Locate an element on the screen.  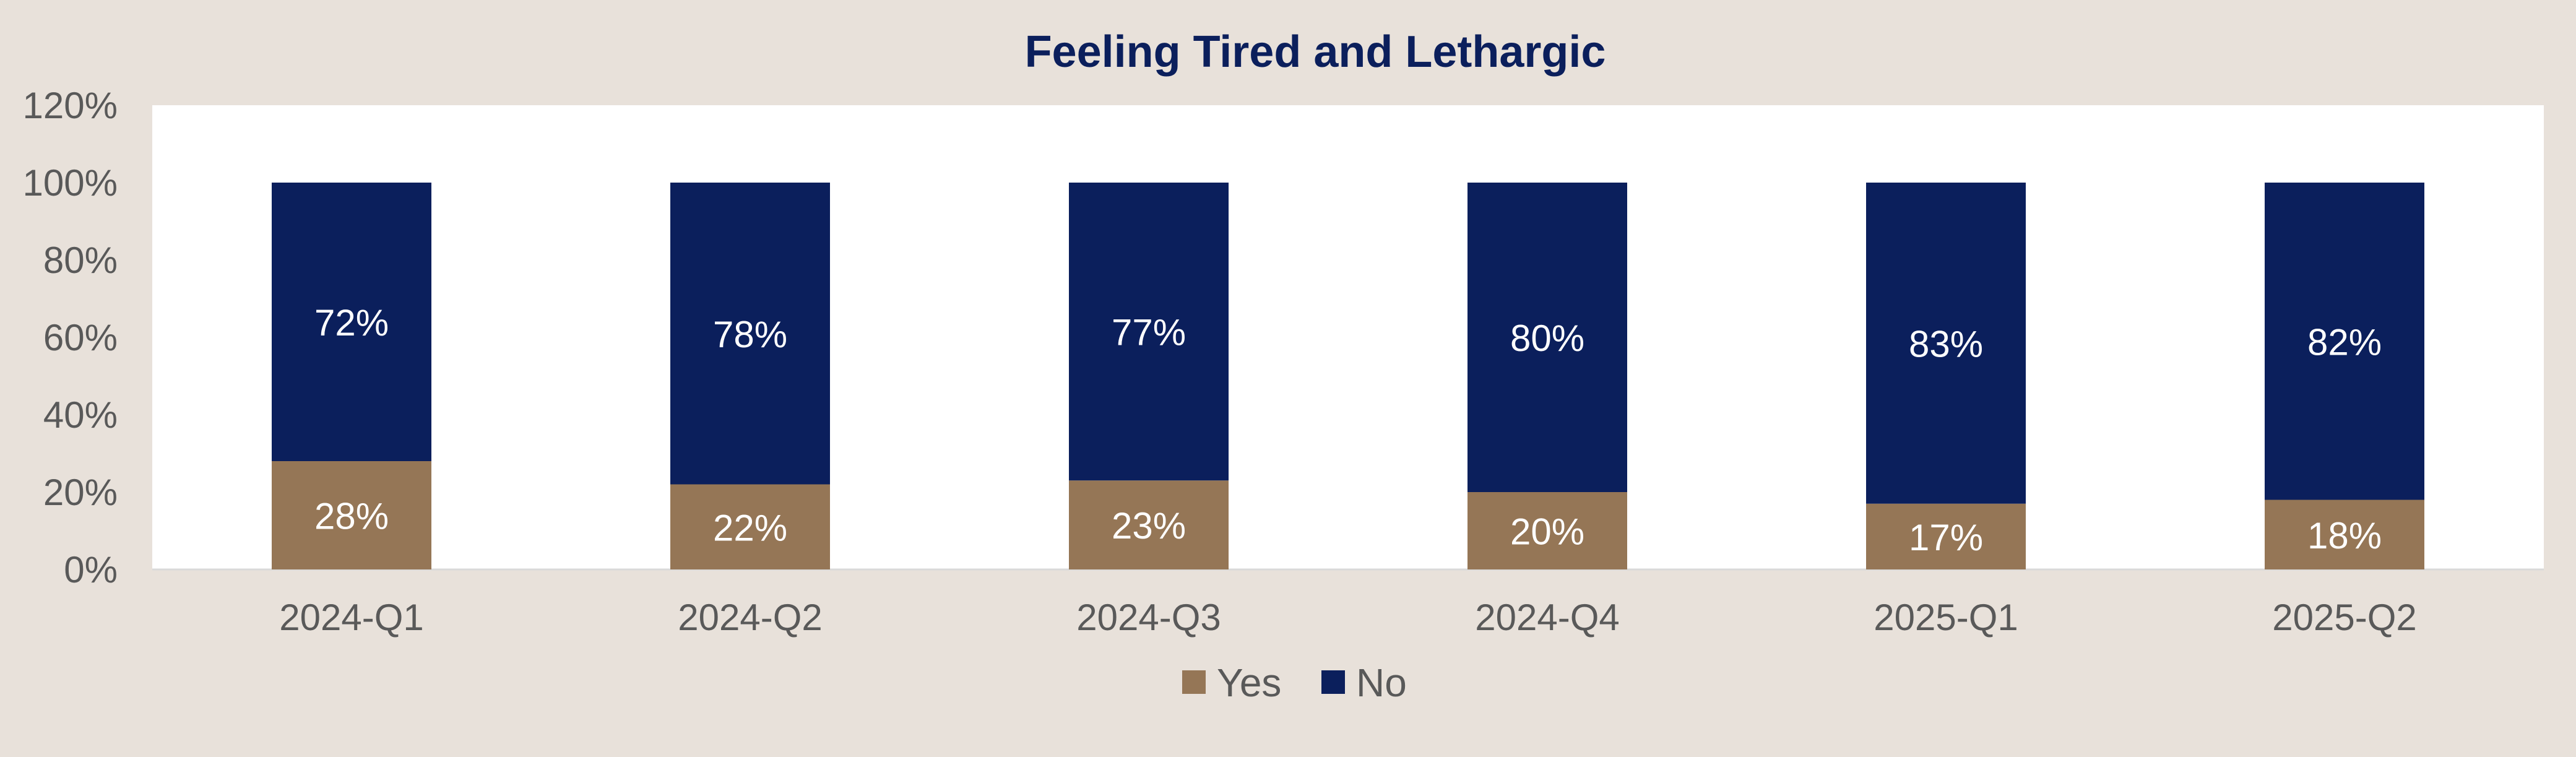
bar-no-2024-q1 is located at coordinates (351, 322).